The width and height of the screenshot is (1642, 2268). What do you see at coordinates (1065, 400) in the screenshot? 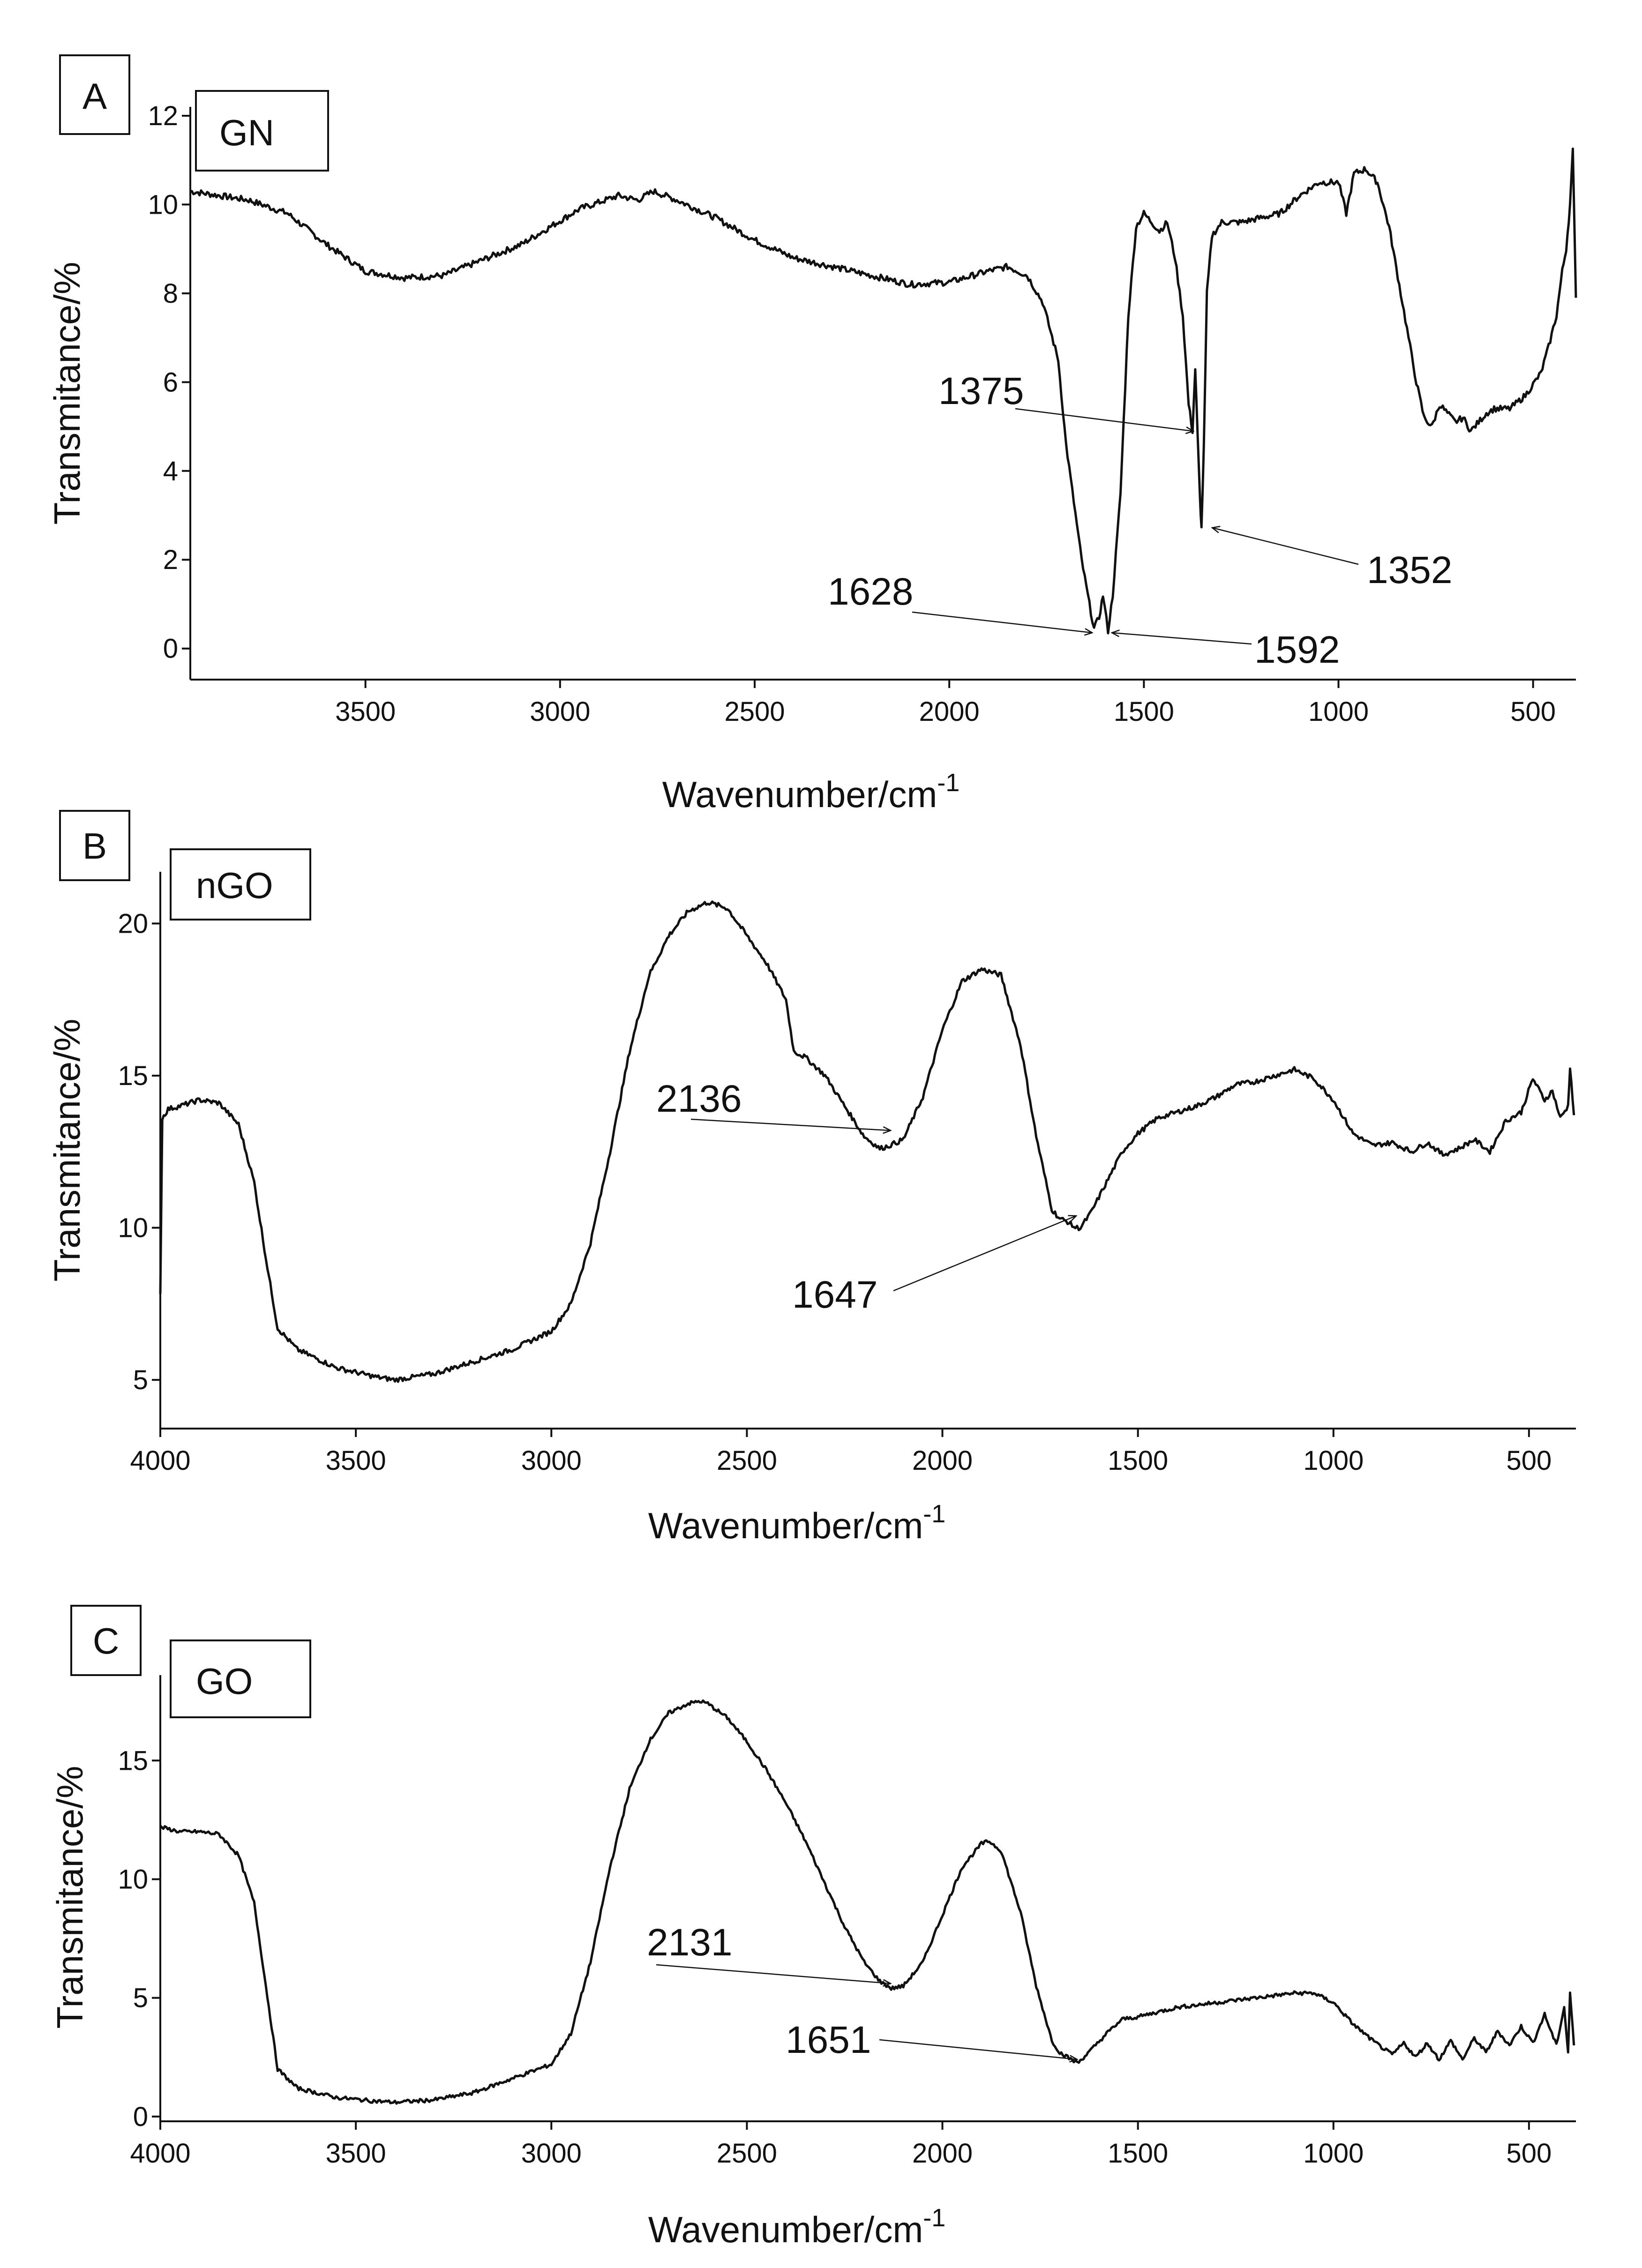
I see `panel-a-annotation-1375: 1375` at bounding box center [1065, 400].